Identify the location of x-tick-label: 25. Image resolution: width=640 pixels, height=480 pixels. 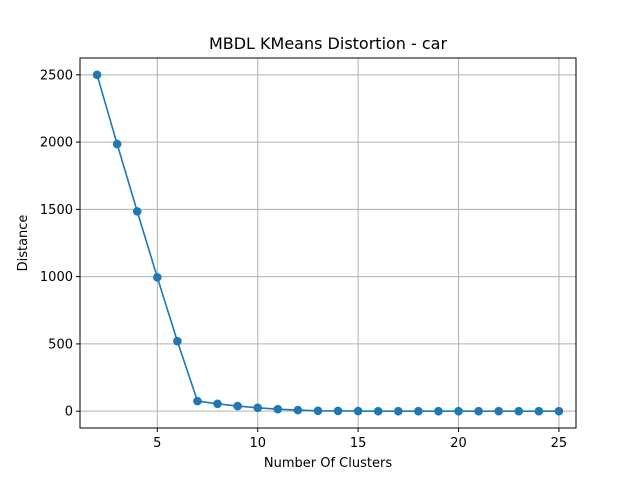
(559, 443).